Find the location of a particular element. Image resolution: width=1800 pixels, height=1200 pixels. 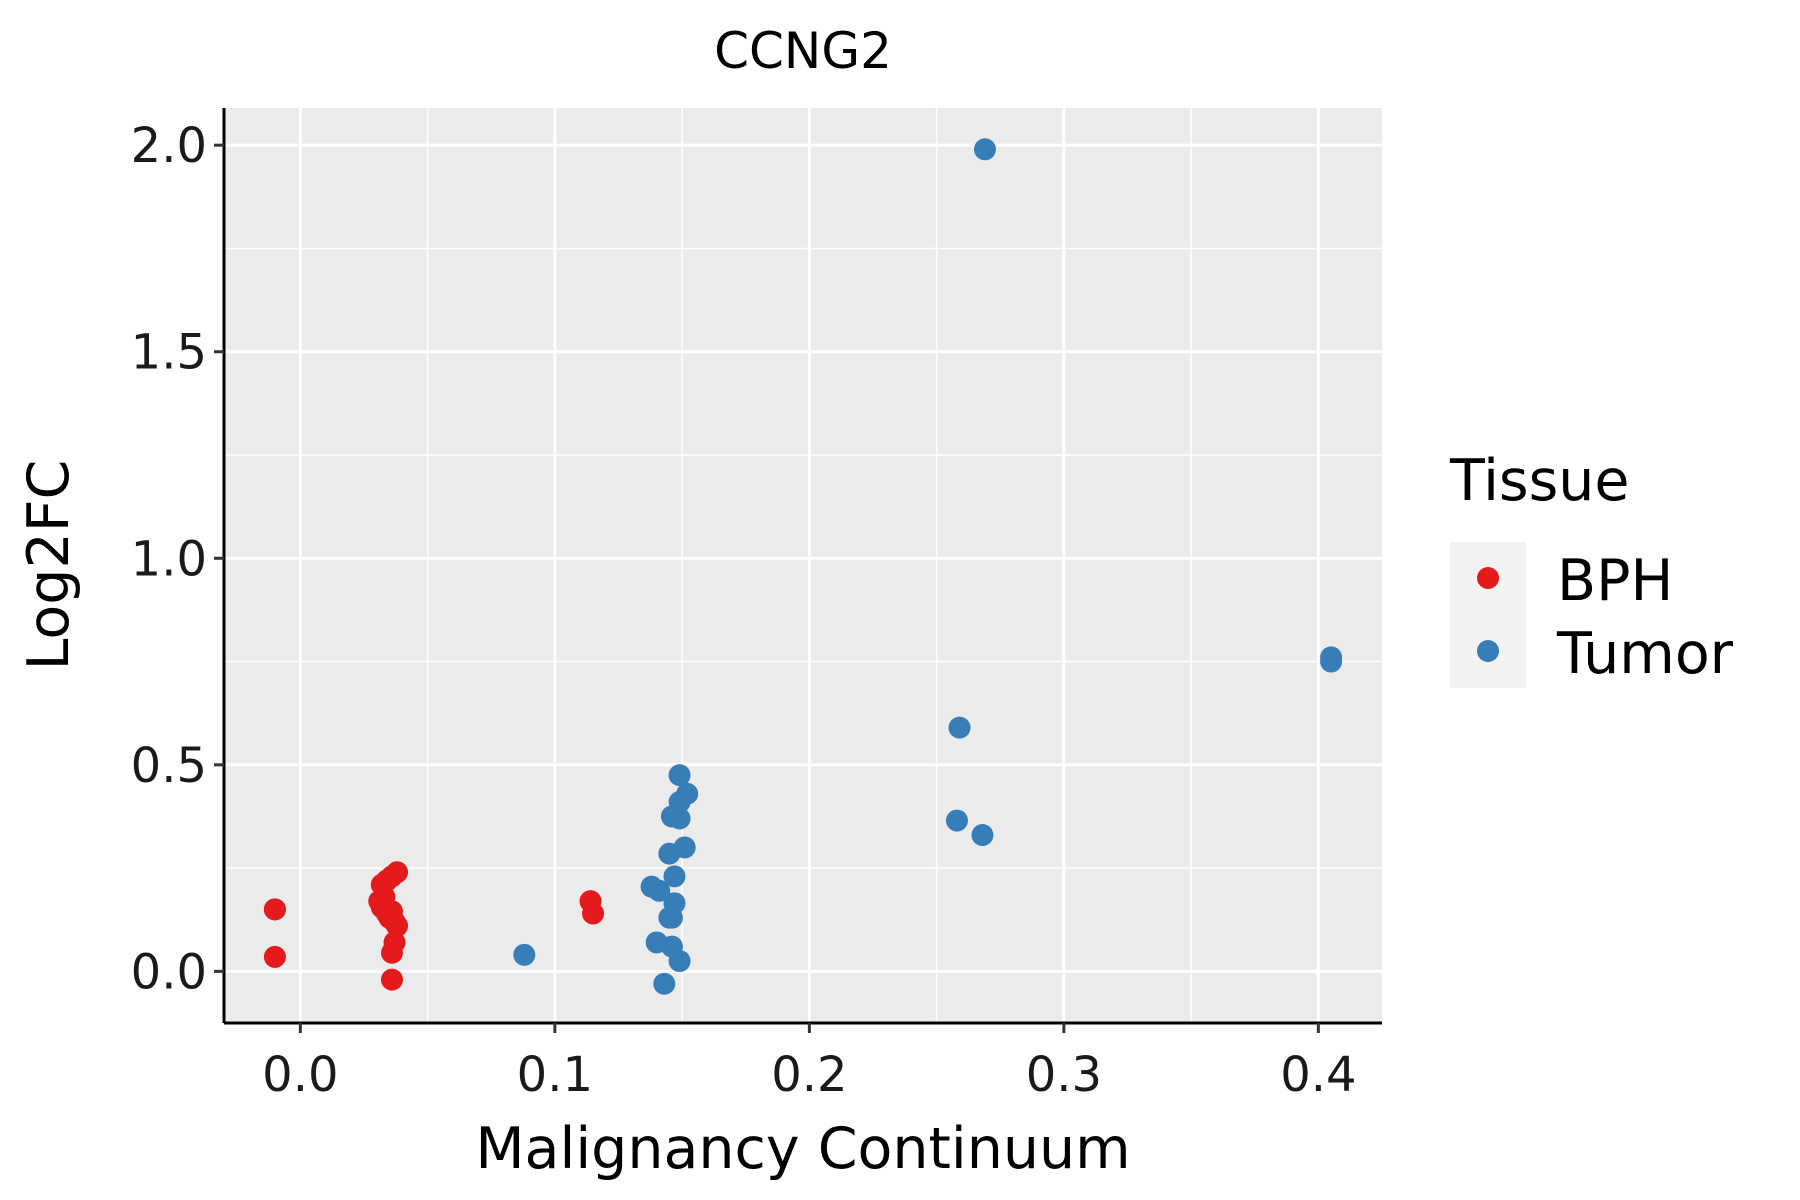

y-tick-label: 1.0 is located at coordinates (169, 559).